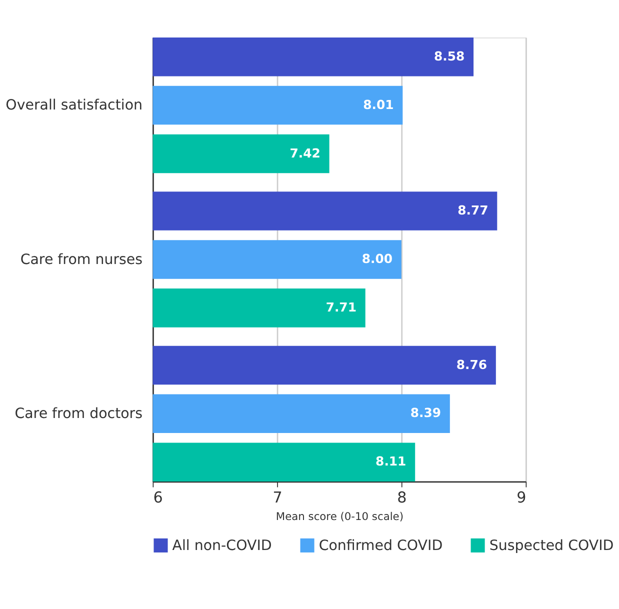  Describe the element at coordinates (158, 497) in the screenshot. I see `x-tick-label: 6` at that location.